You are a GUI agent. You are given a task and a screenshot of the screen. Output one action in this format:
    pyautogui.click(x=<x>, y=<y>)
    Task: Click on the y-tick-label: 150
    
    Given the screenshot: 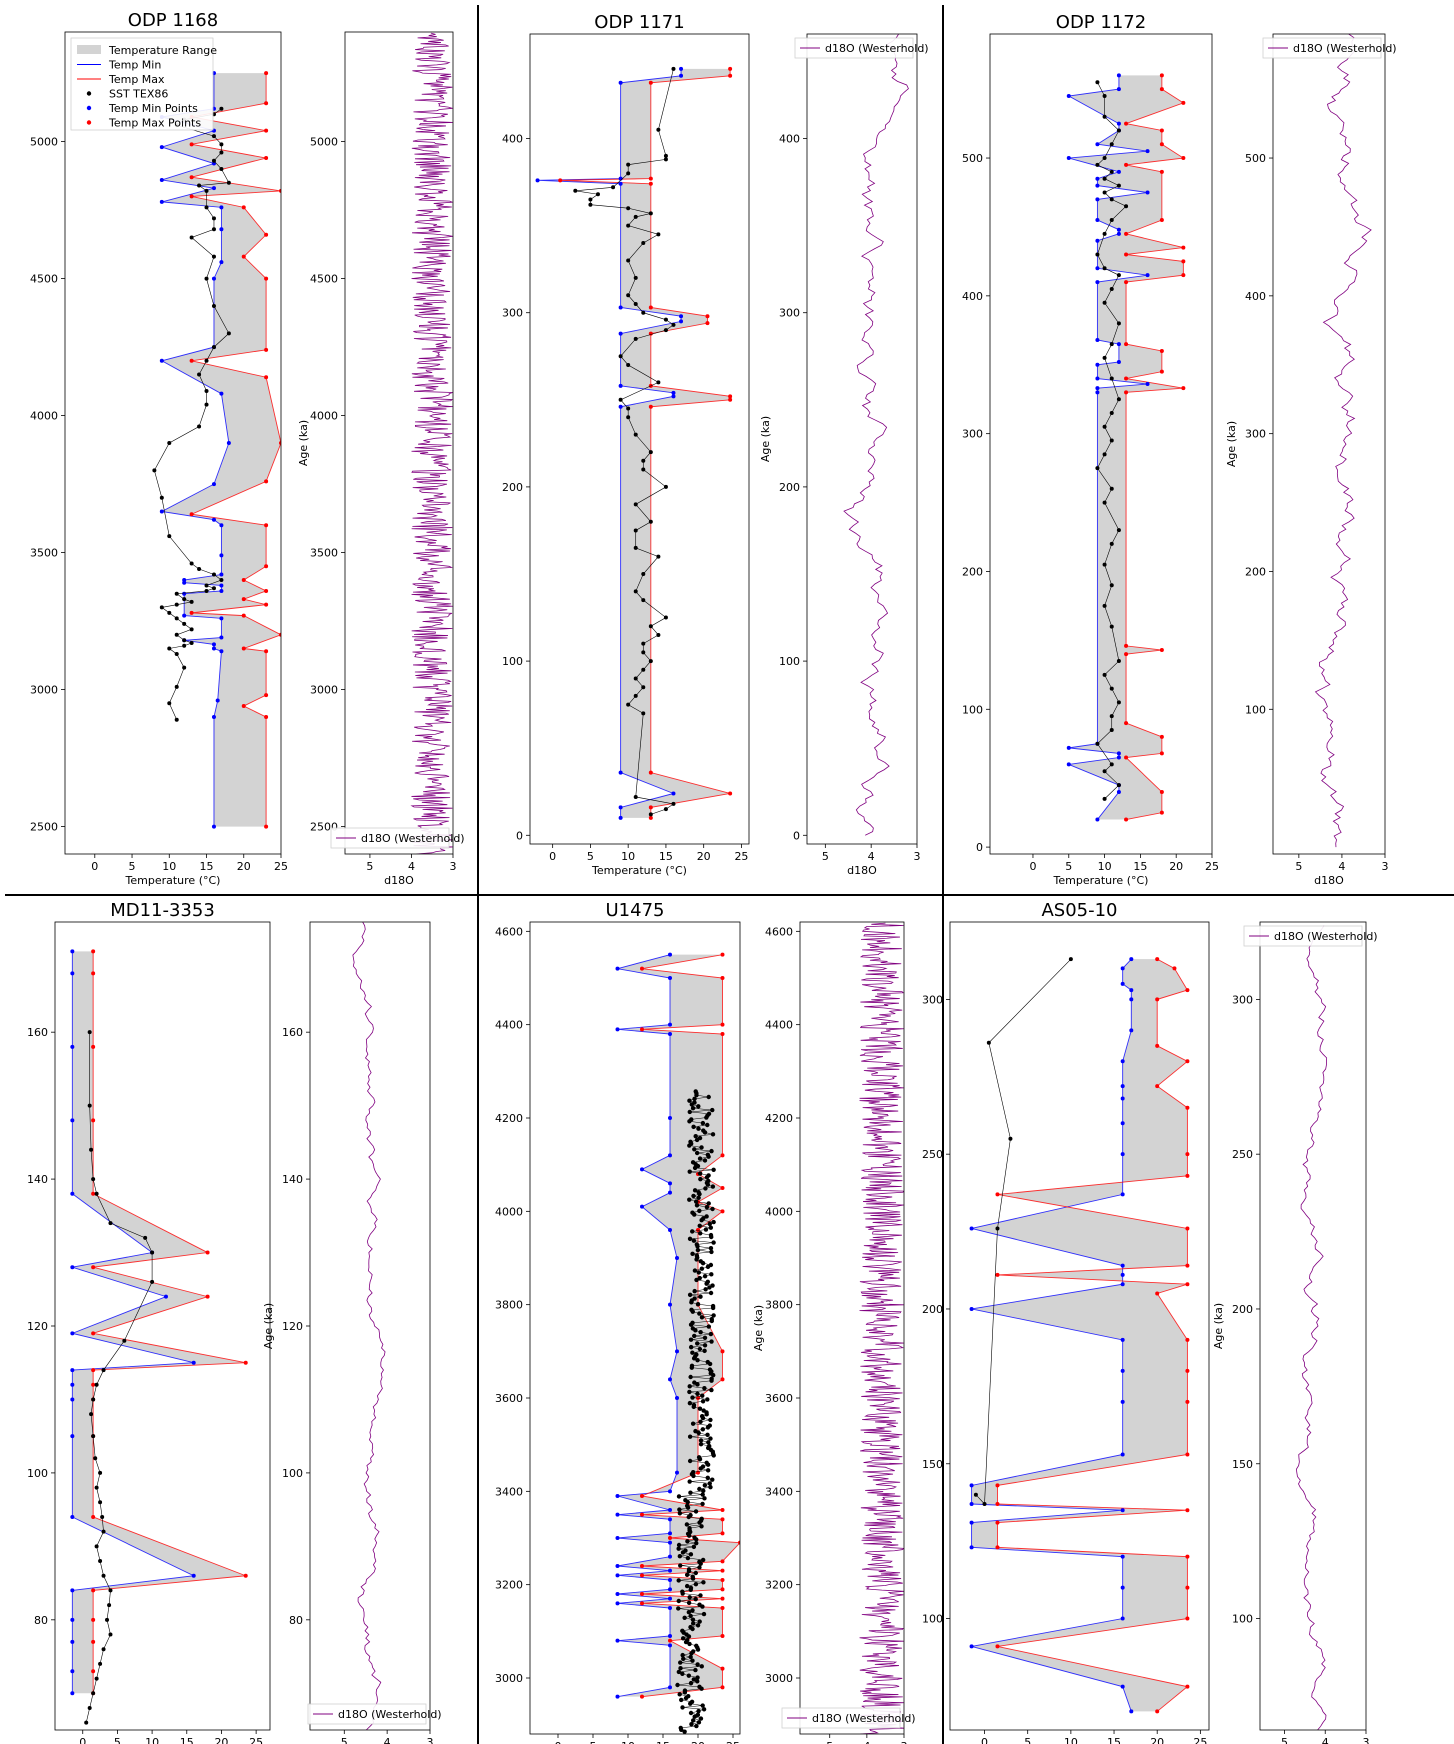 What is the action you would take?
    pyautogui.click(x=932, y=1464)
    